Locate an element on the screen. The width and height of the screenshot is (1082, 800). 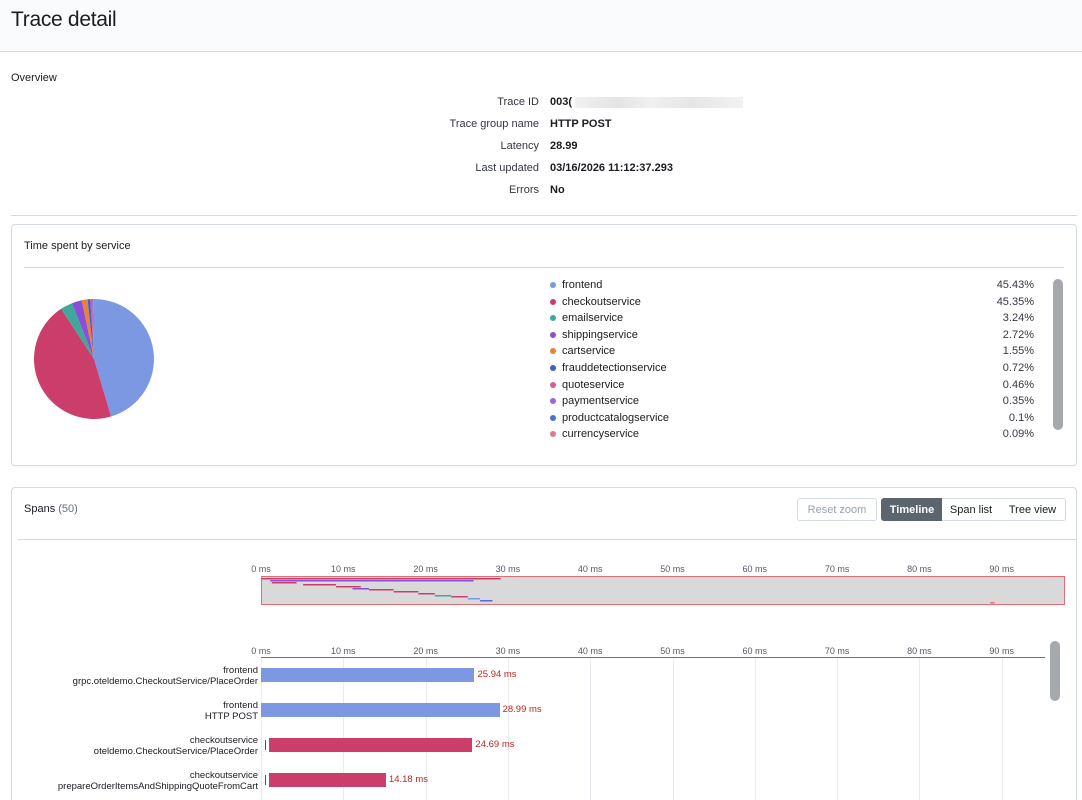
minimap-tick-label: 60 ms is located at coordinates (755, 569).